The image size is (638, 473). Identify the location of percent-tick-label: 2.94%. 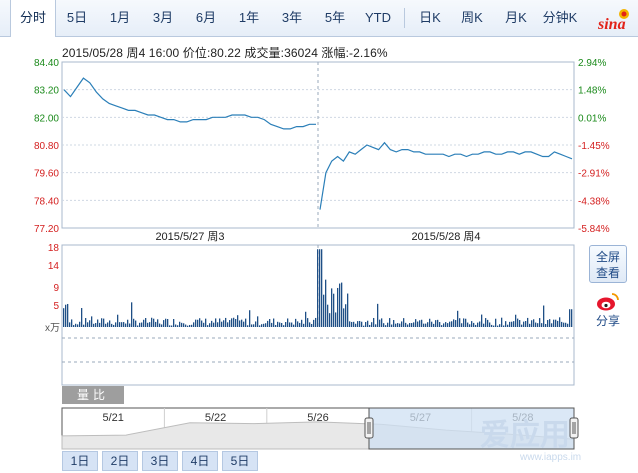
(592, 63).